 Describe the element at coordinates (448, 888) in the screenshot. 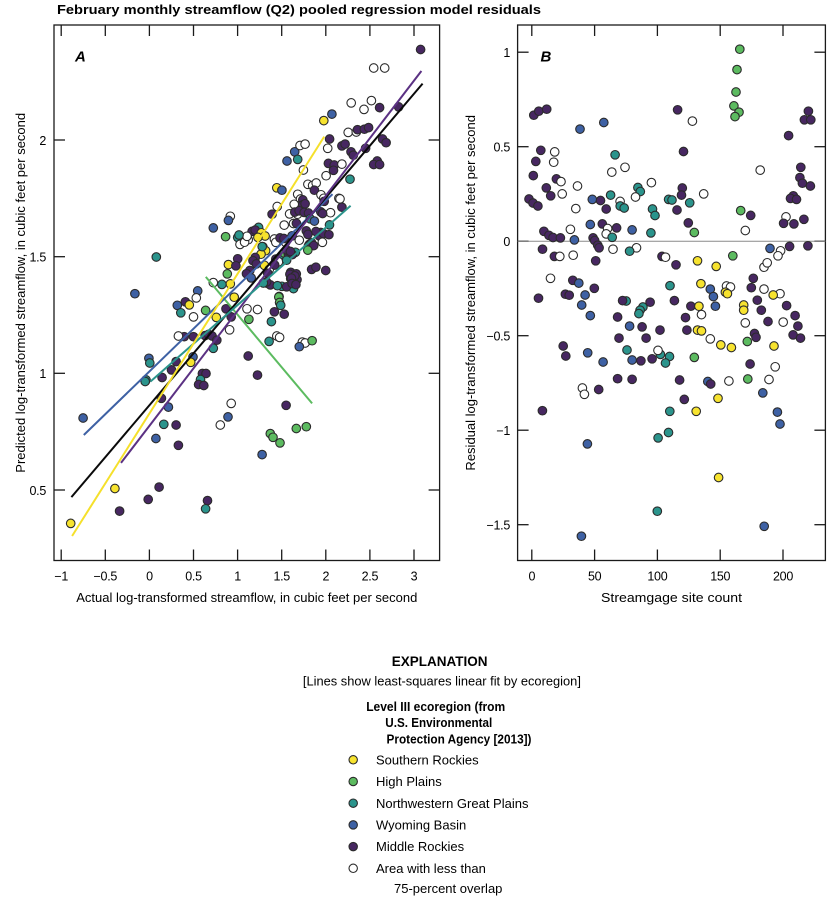

I see `svg-text: 75-percent overlap` at that location.